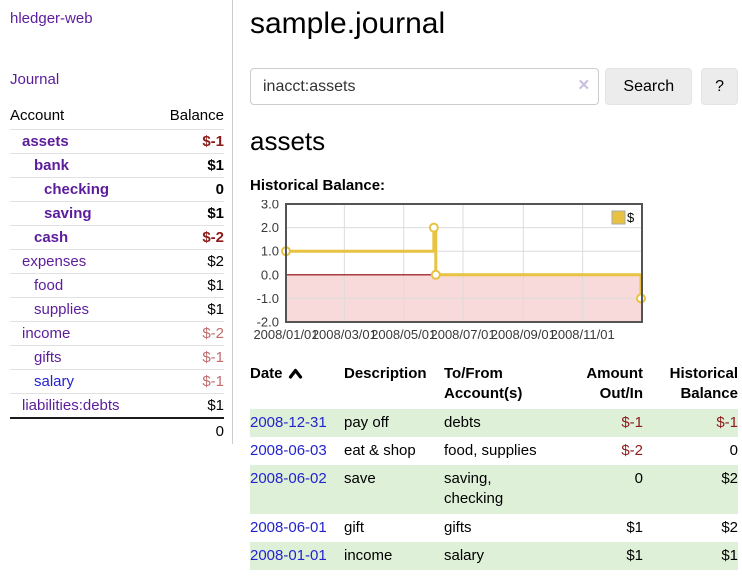  I want to click on register-row: 2008-06-01 gift gifts $1 $2, so click(494, 528).